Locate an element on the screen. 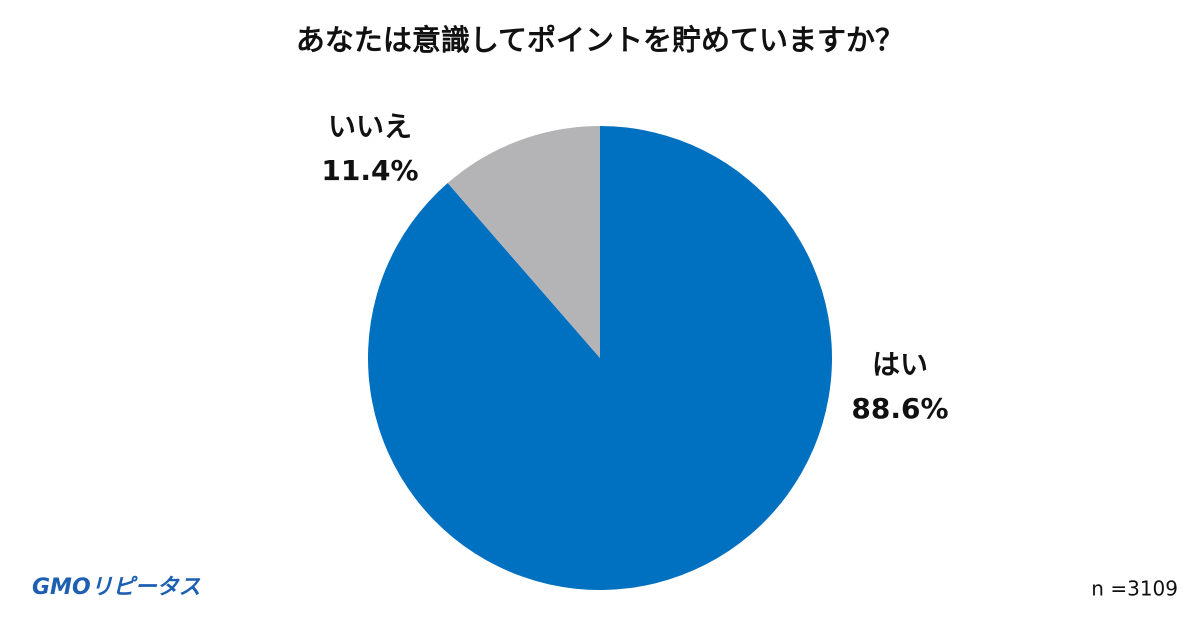  pie-slice is located at coordinates (523, 242).